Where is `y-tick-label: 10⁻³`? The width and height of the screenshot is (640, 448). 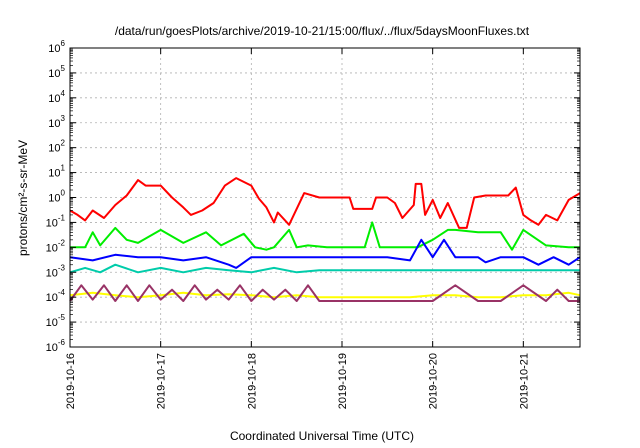
y-tick-label: 10⁻³ is located at coordinates (56, 271).